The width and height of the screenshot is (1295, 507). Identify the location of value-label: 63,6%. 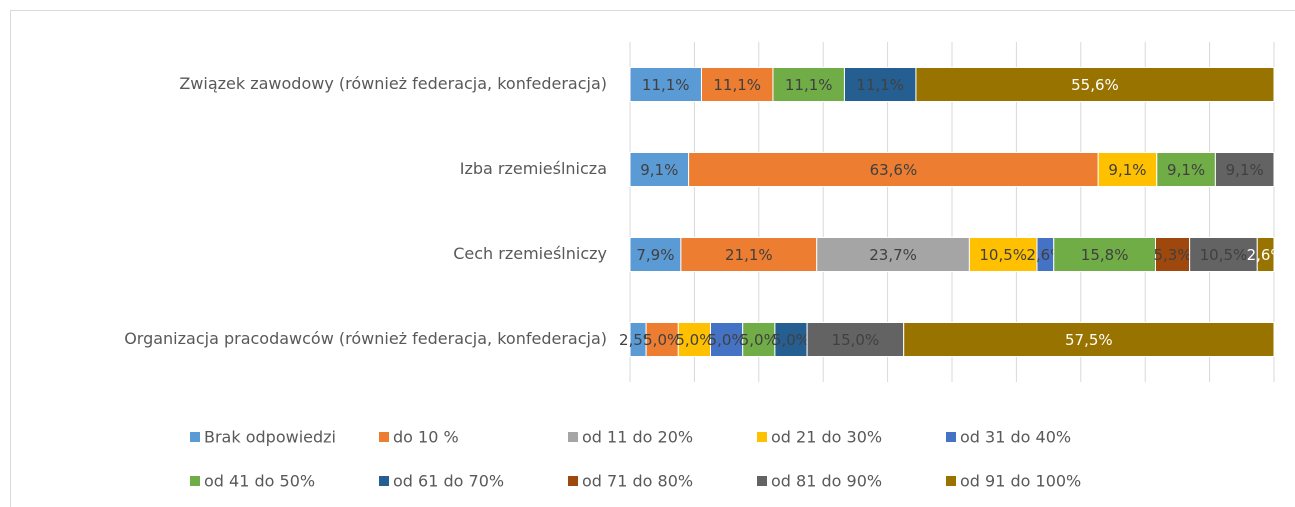
(894, 170).